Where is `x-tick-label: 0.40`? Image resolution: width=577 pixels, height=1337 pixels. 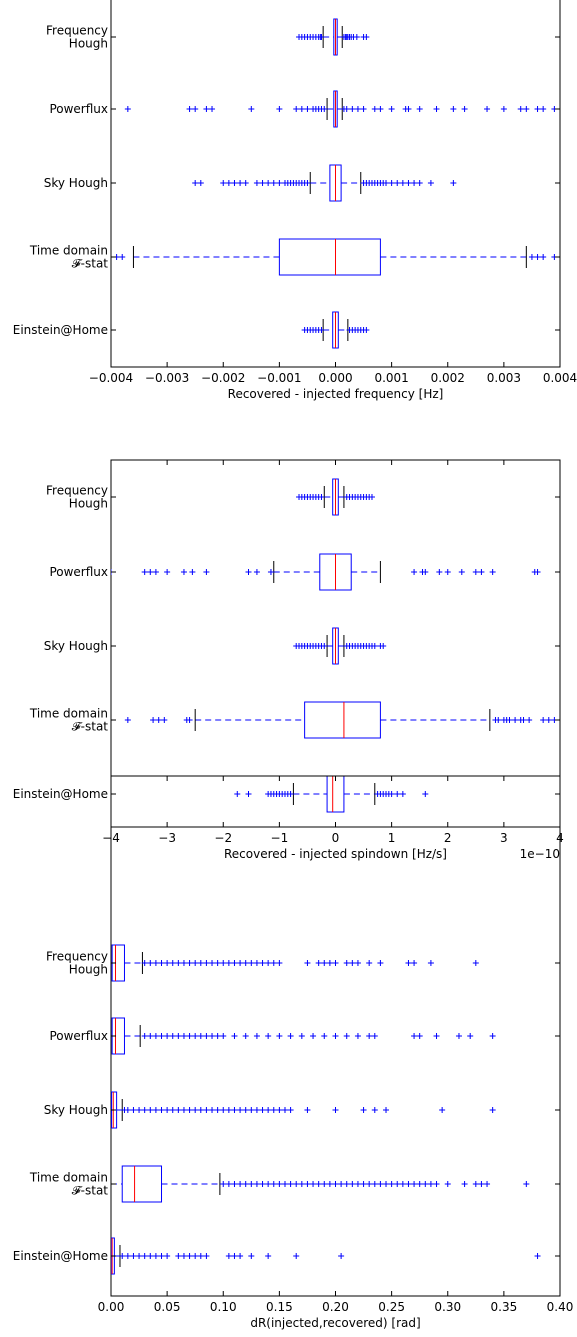 x-tick-label: 0.40 is located at coordinates (560, 1307).